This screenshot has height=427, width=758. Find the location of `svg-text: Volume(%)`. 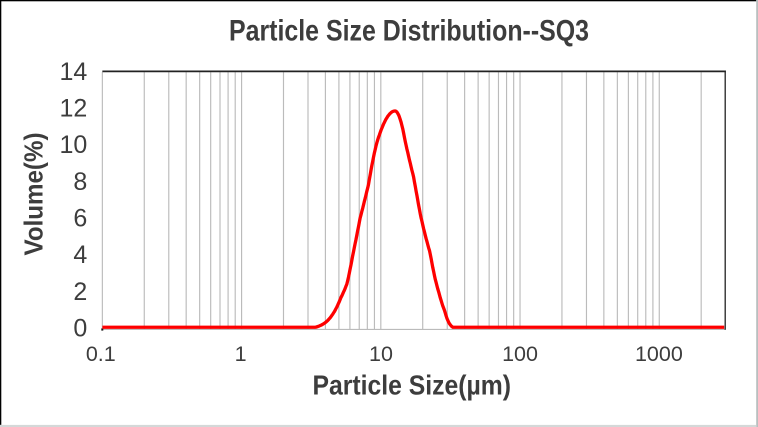

svg-text: Volume(%) is located at coordinates (34, 194).